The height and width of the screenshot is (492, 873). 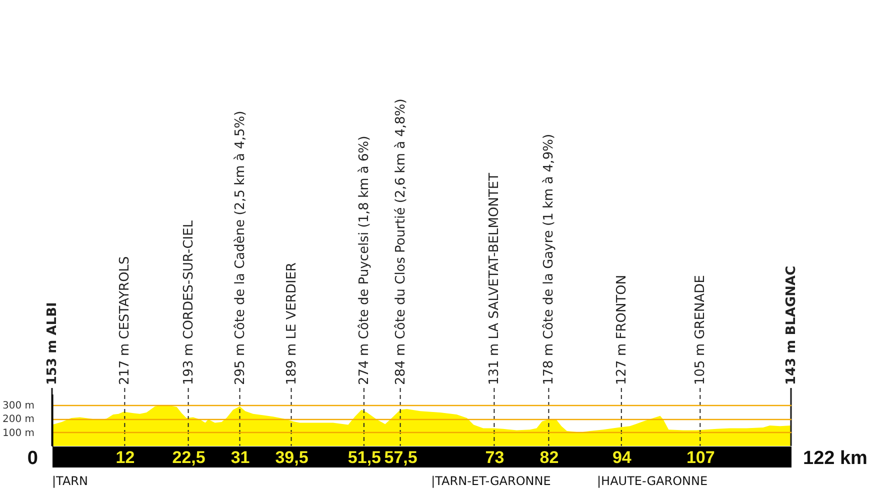 I want to click on x-tick-label: 22,5, so click(x=189, y=457).